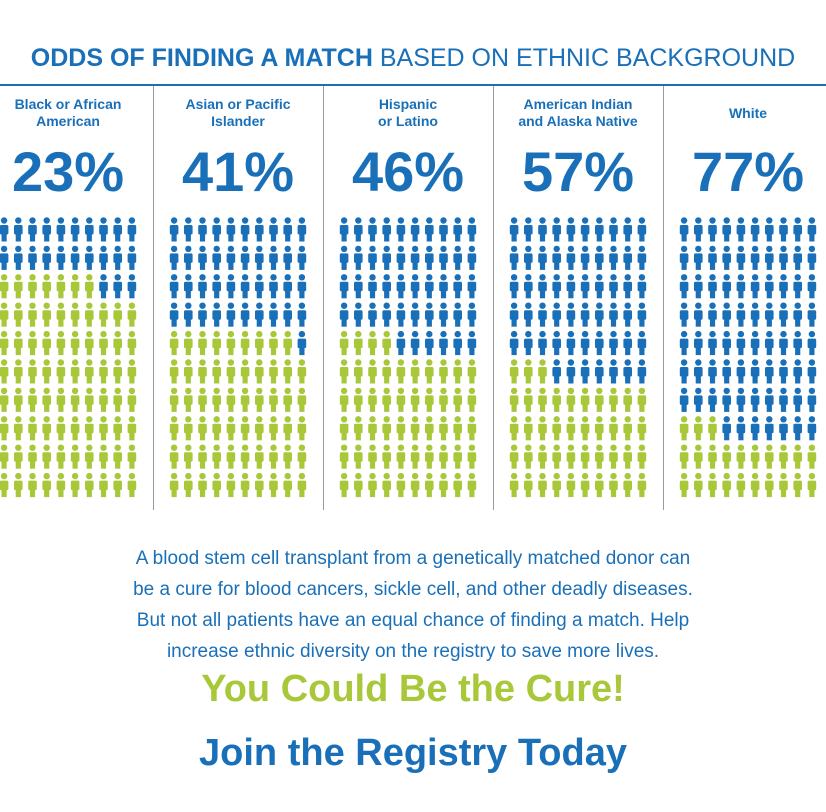 Image resolution: width=826 pixels, height=812 pixels. I want to click on chart-title-rest: BASED ON ETHNIC BACKGROUND, so click(587, 58).